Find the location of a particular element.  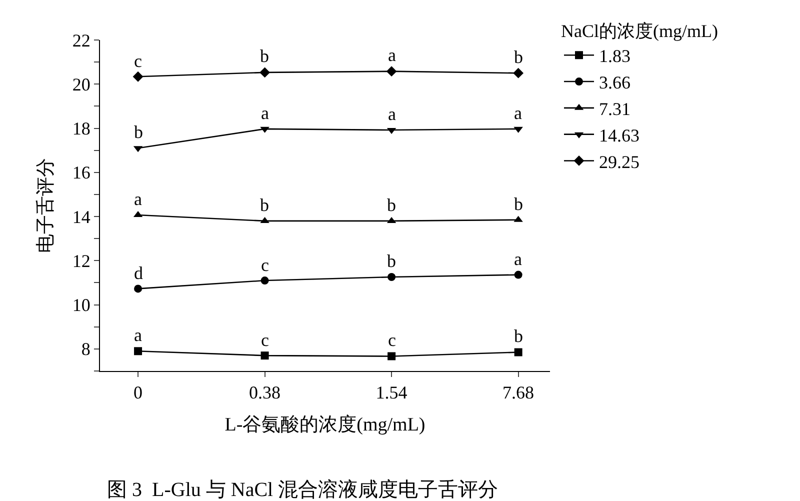

x-tick-label: 1.54 is located at coordinates (392, 392).